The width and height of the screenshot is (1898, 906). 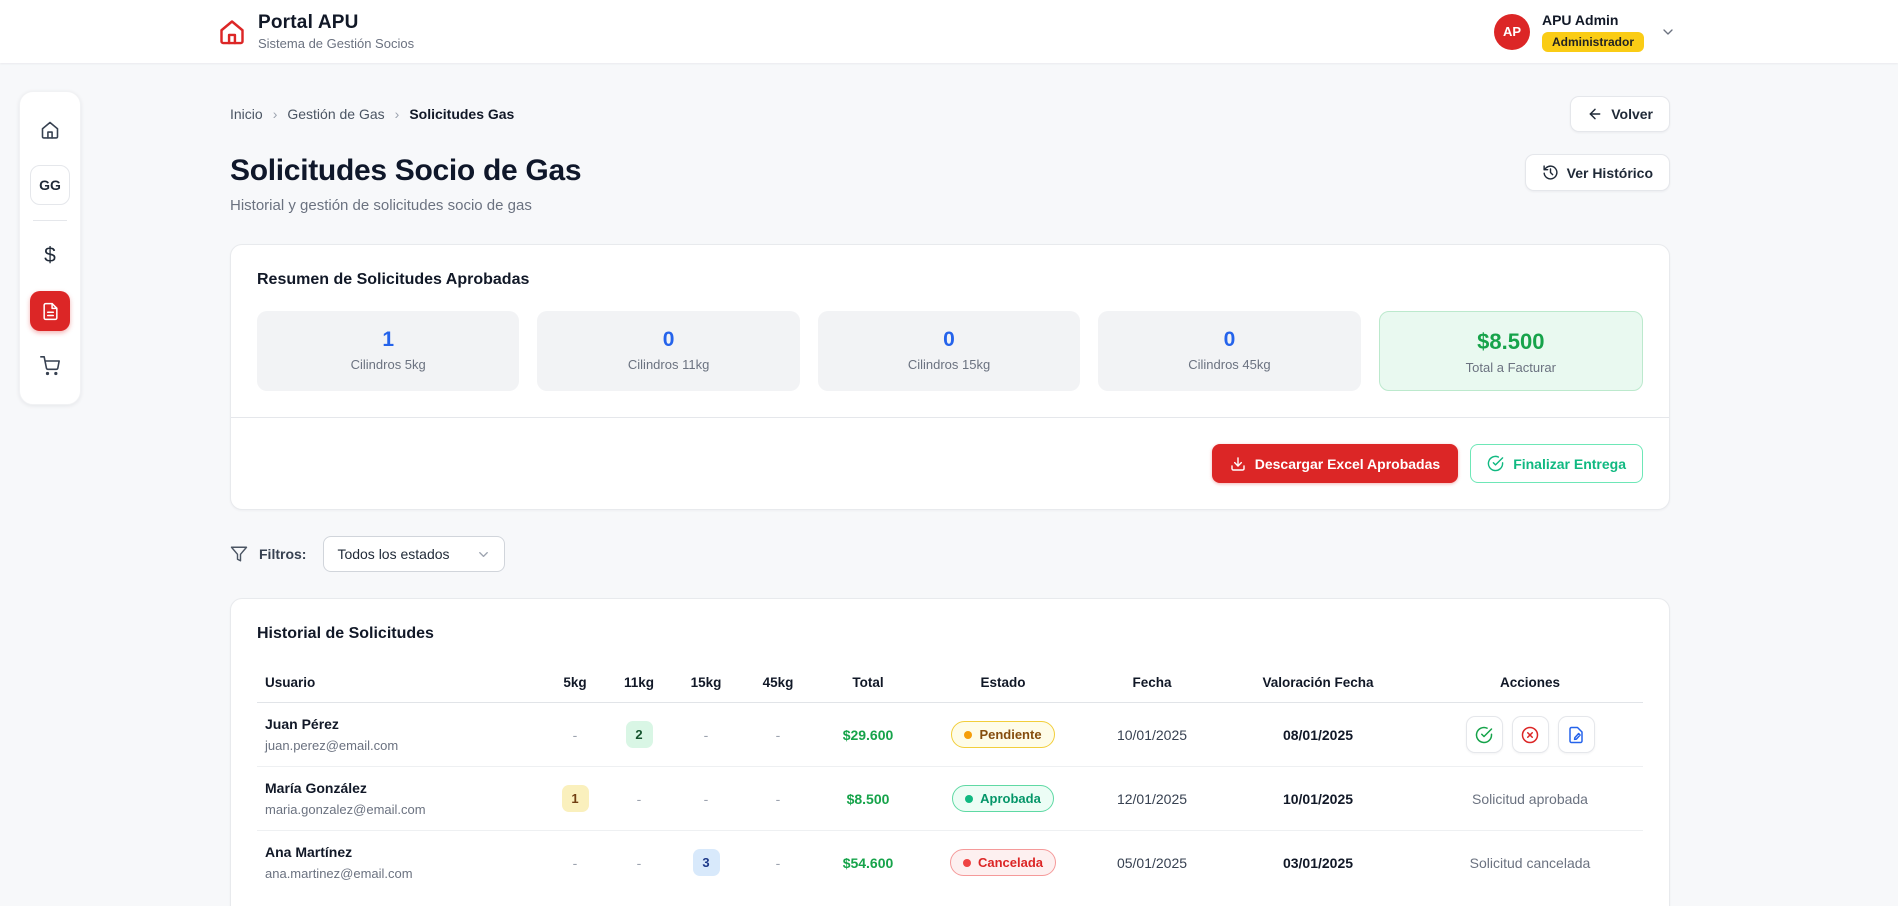 What do you see at coordinates (393, 279) in the screenshot?
I see `summary-title: Resumen de Solicitudes Aprobadas` at bounding box center [393, 279].